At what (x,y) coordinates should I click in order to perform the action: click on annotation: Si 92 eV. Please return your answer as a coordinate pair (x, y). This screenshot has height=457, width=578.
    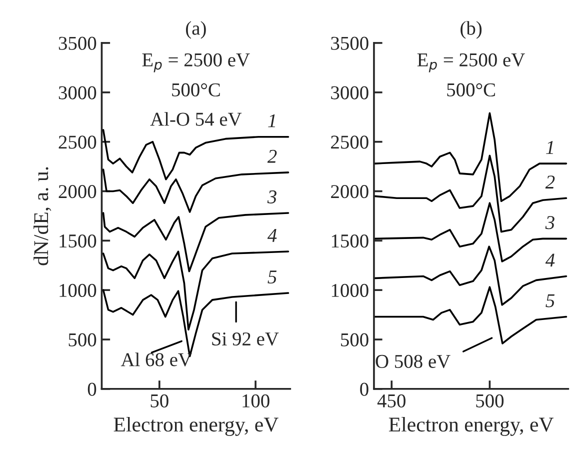
    Looking at the image, I should click on (245, 339).